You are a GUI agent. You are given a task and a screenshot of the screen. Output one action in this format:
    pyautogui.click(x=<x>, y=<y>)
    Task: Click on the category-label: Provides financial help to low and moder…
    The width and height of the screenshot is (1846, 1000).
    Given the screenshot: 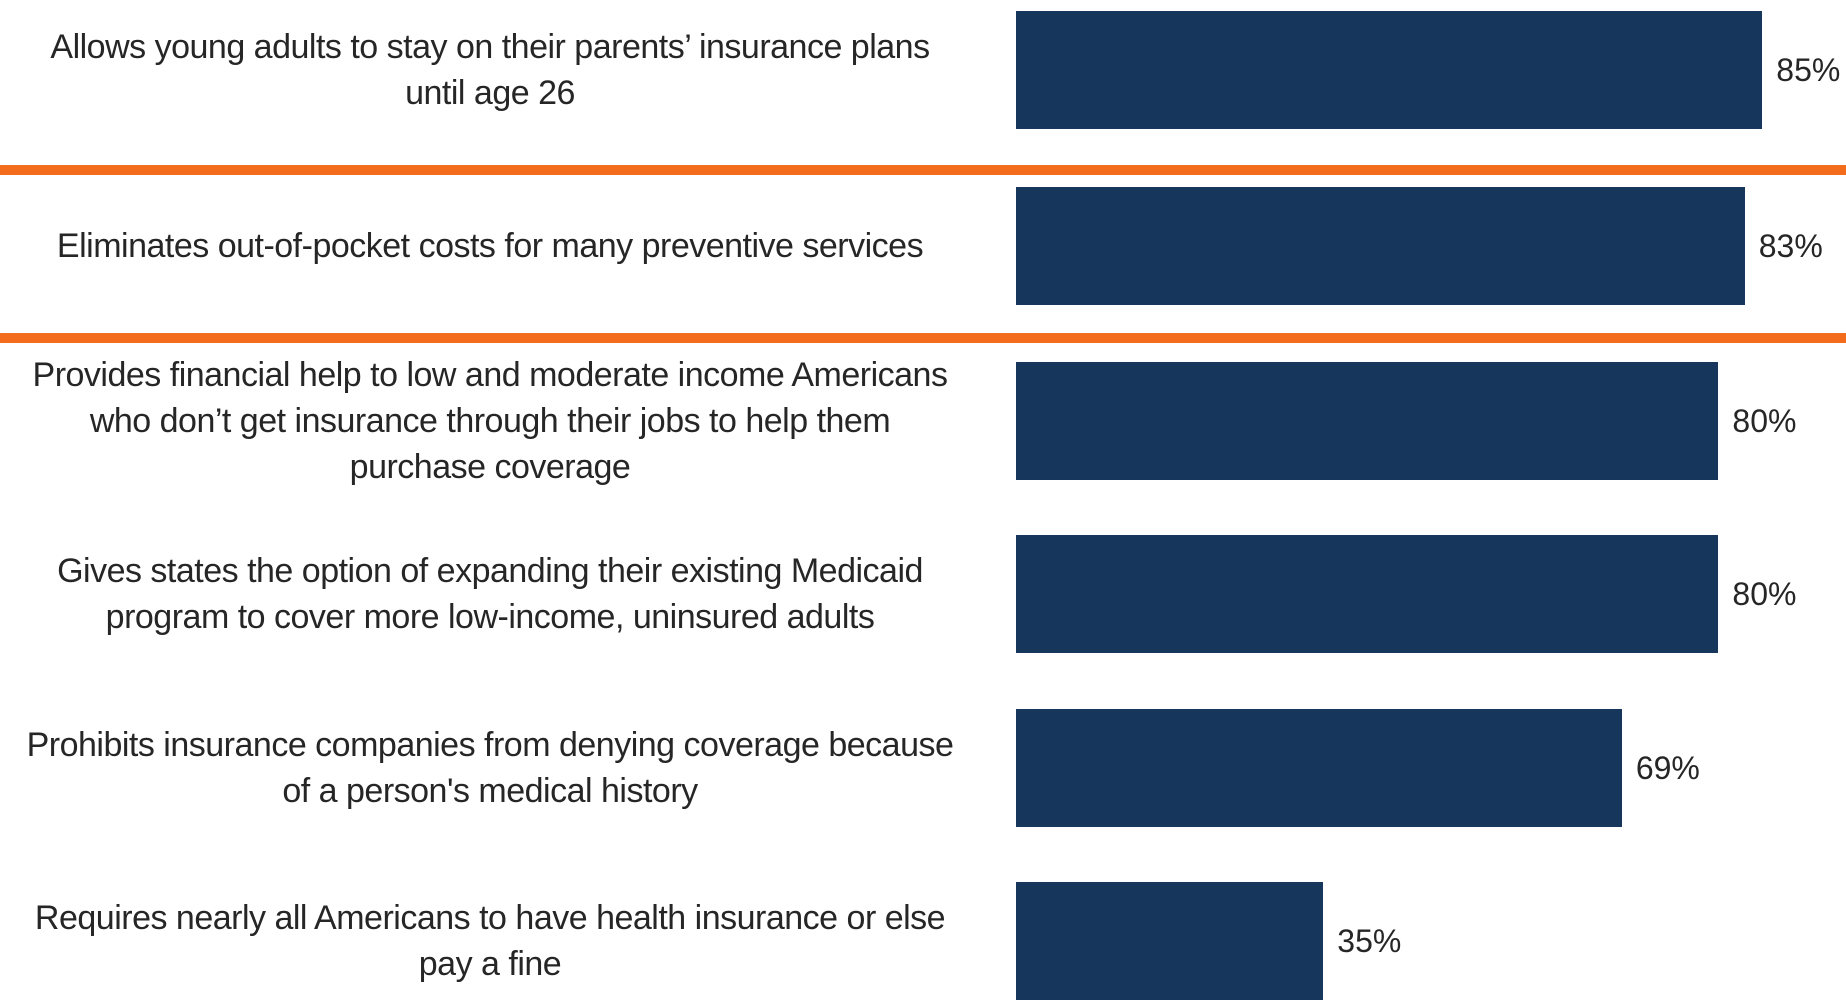 What is the action you would take?
    pyautogui.click(x=490, y=421)
    